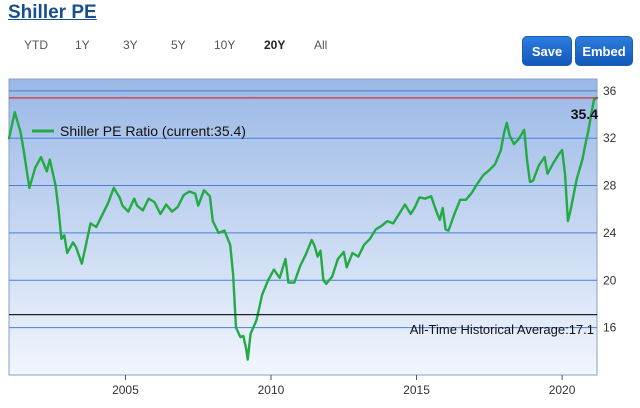 This screenshot has width=640, height=408. I want to click on y-tick-label: 32, so click(610, 138).